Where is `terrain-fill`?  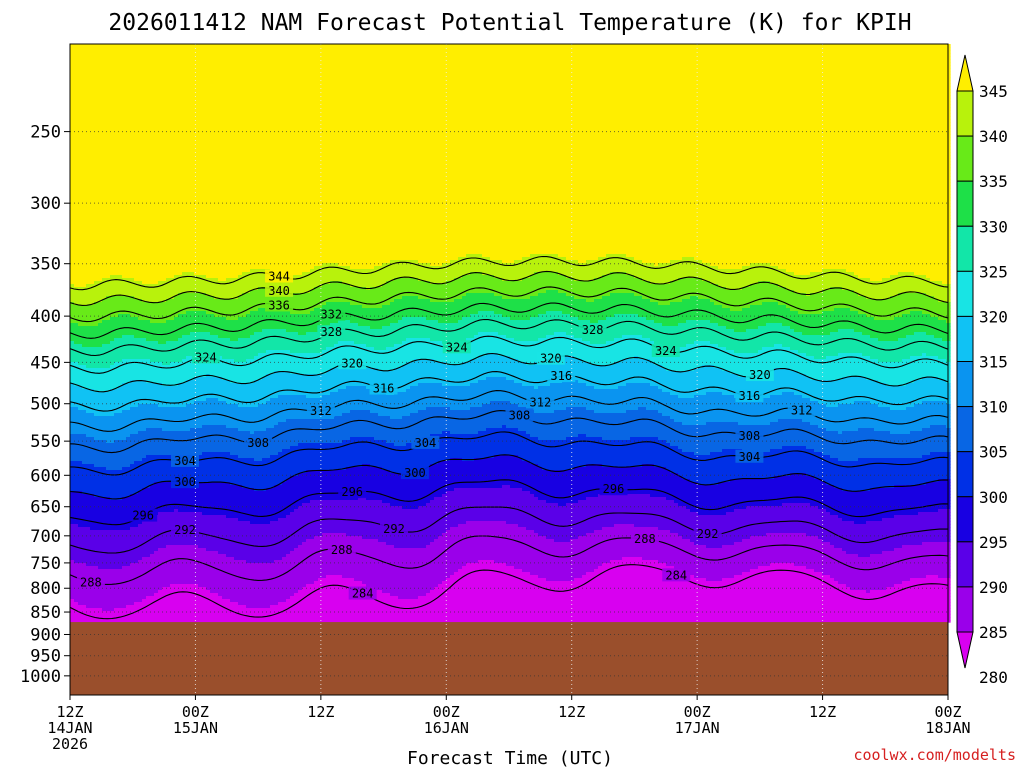 terrain-fill is located at coordinates (509, 658).